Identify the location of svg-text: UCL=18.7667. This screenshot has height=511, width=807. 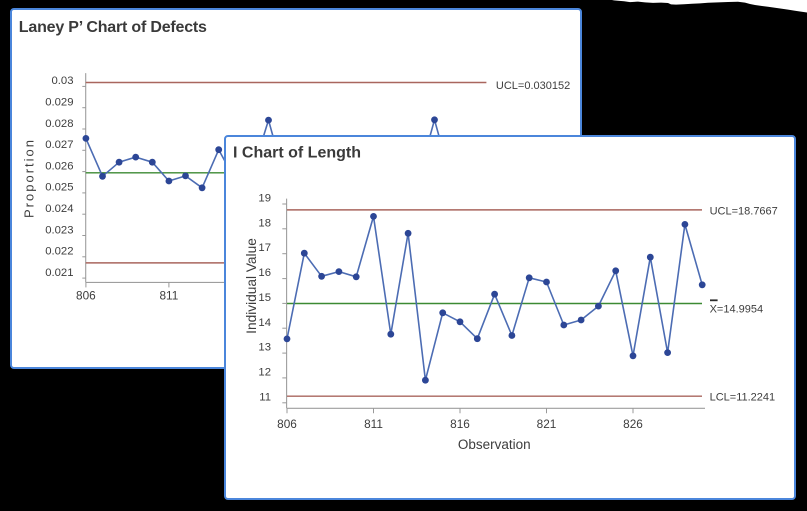
(744, 211).